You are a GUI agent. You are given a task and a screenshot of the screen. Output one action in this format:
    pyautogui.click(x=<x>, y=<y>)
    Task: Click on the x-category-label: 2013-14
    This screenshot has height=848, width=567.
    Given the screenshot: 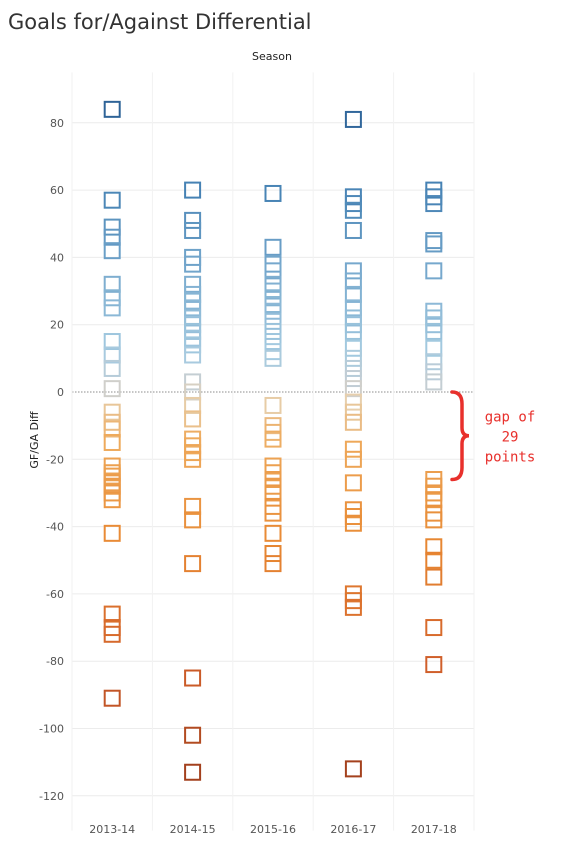 What is the action you would take?
    pyautogui.click(x=112, y=829)
    